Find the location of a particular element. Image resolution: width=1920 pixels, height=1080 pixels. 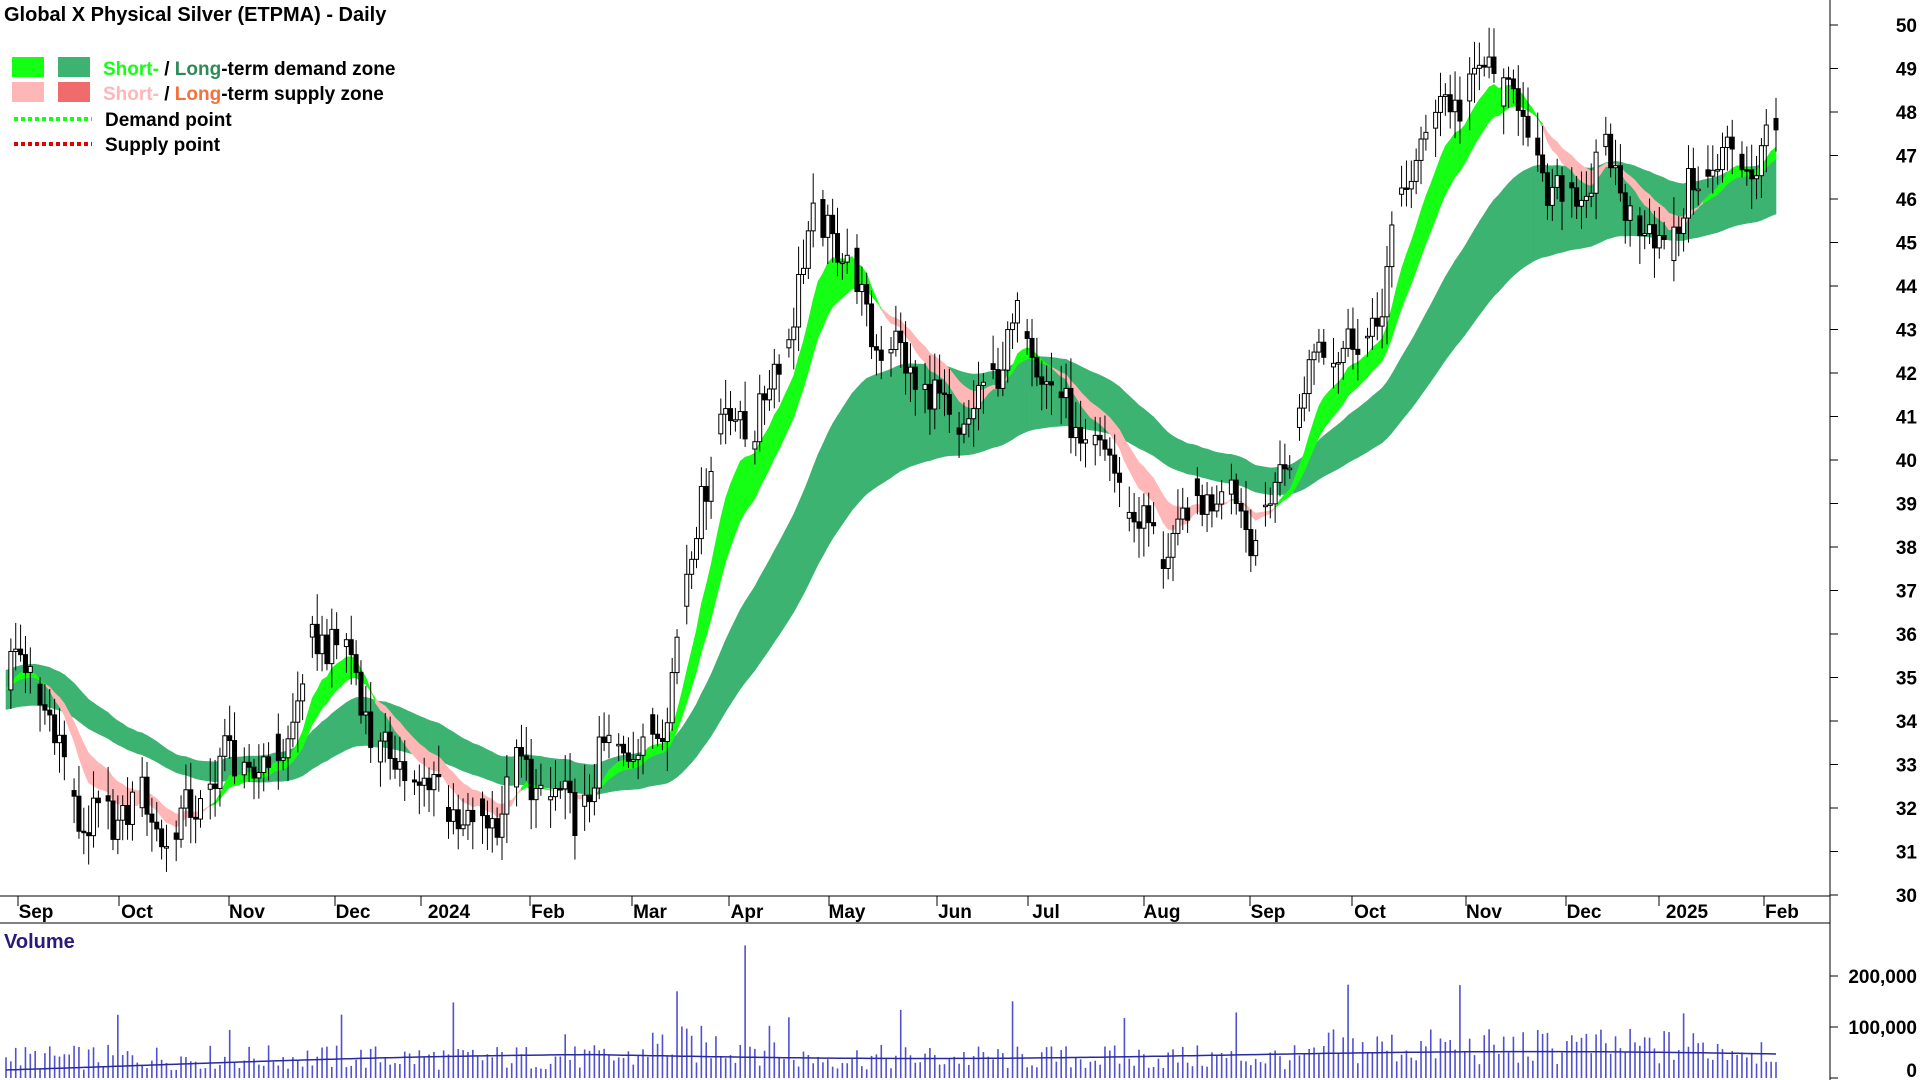

time-tick-label: Feb is located at coordinates (1782, 912).